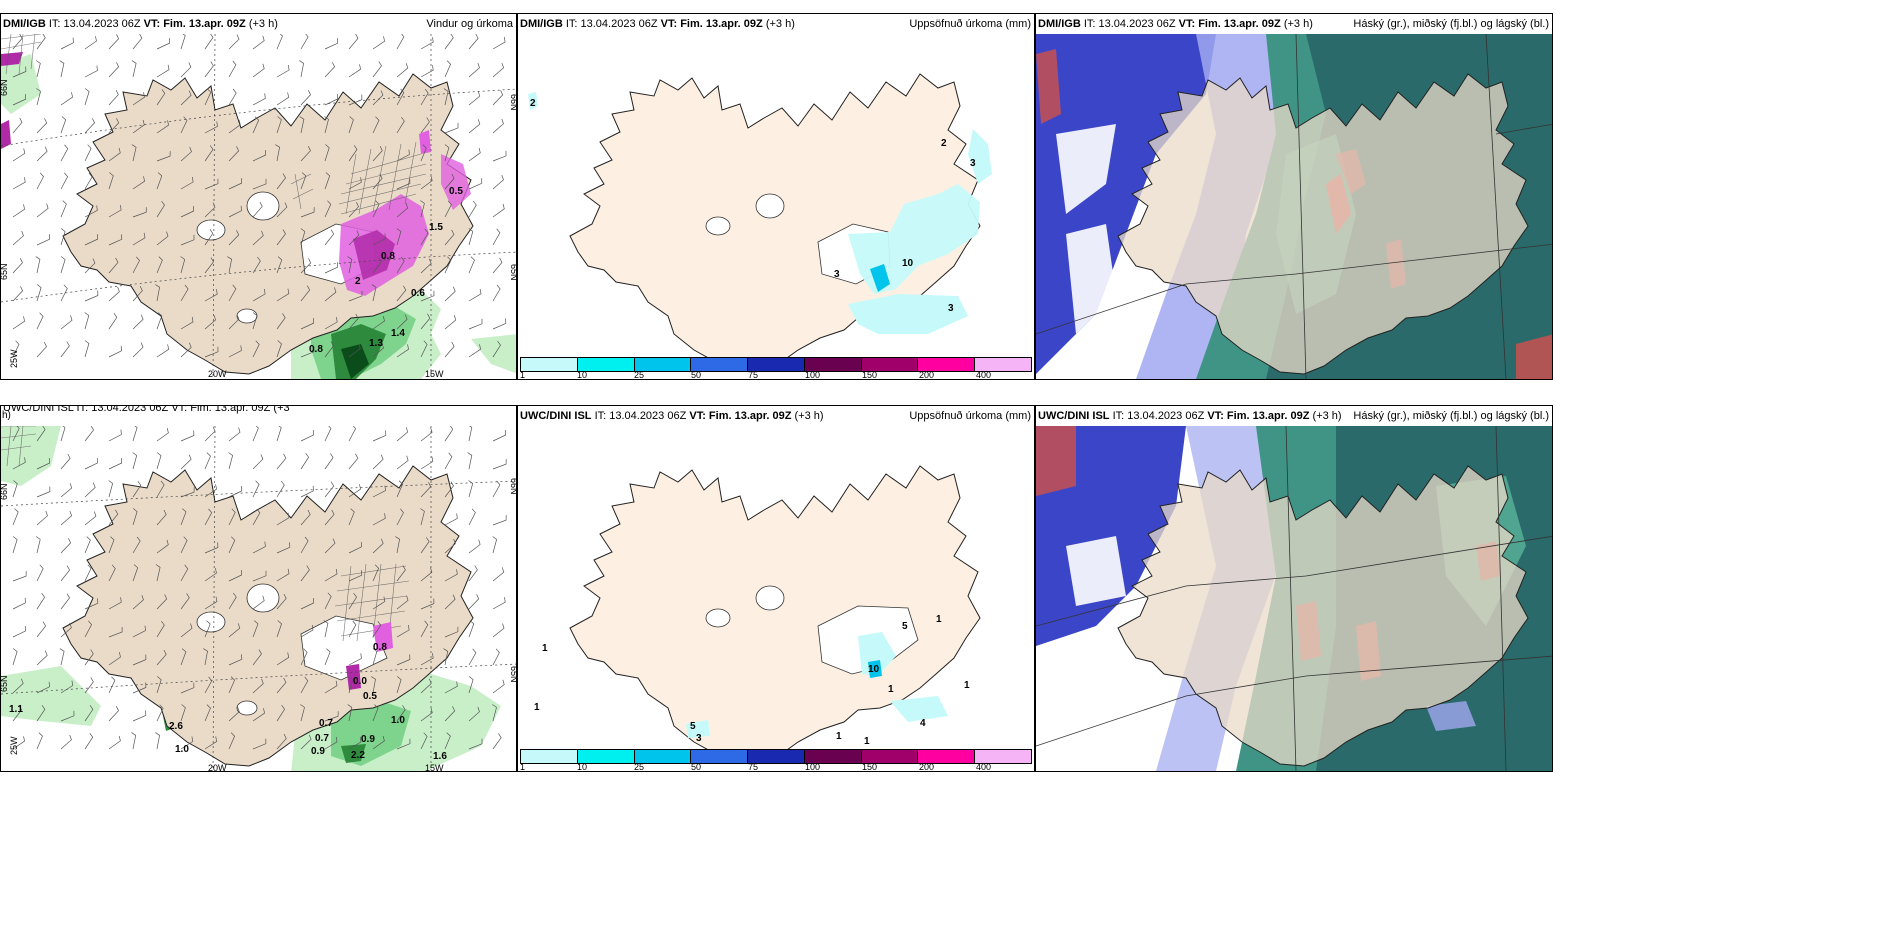  I want to click on value-label: 5, so click(905, 626).